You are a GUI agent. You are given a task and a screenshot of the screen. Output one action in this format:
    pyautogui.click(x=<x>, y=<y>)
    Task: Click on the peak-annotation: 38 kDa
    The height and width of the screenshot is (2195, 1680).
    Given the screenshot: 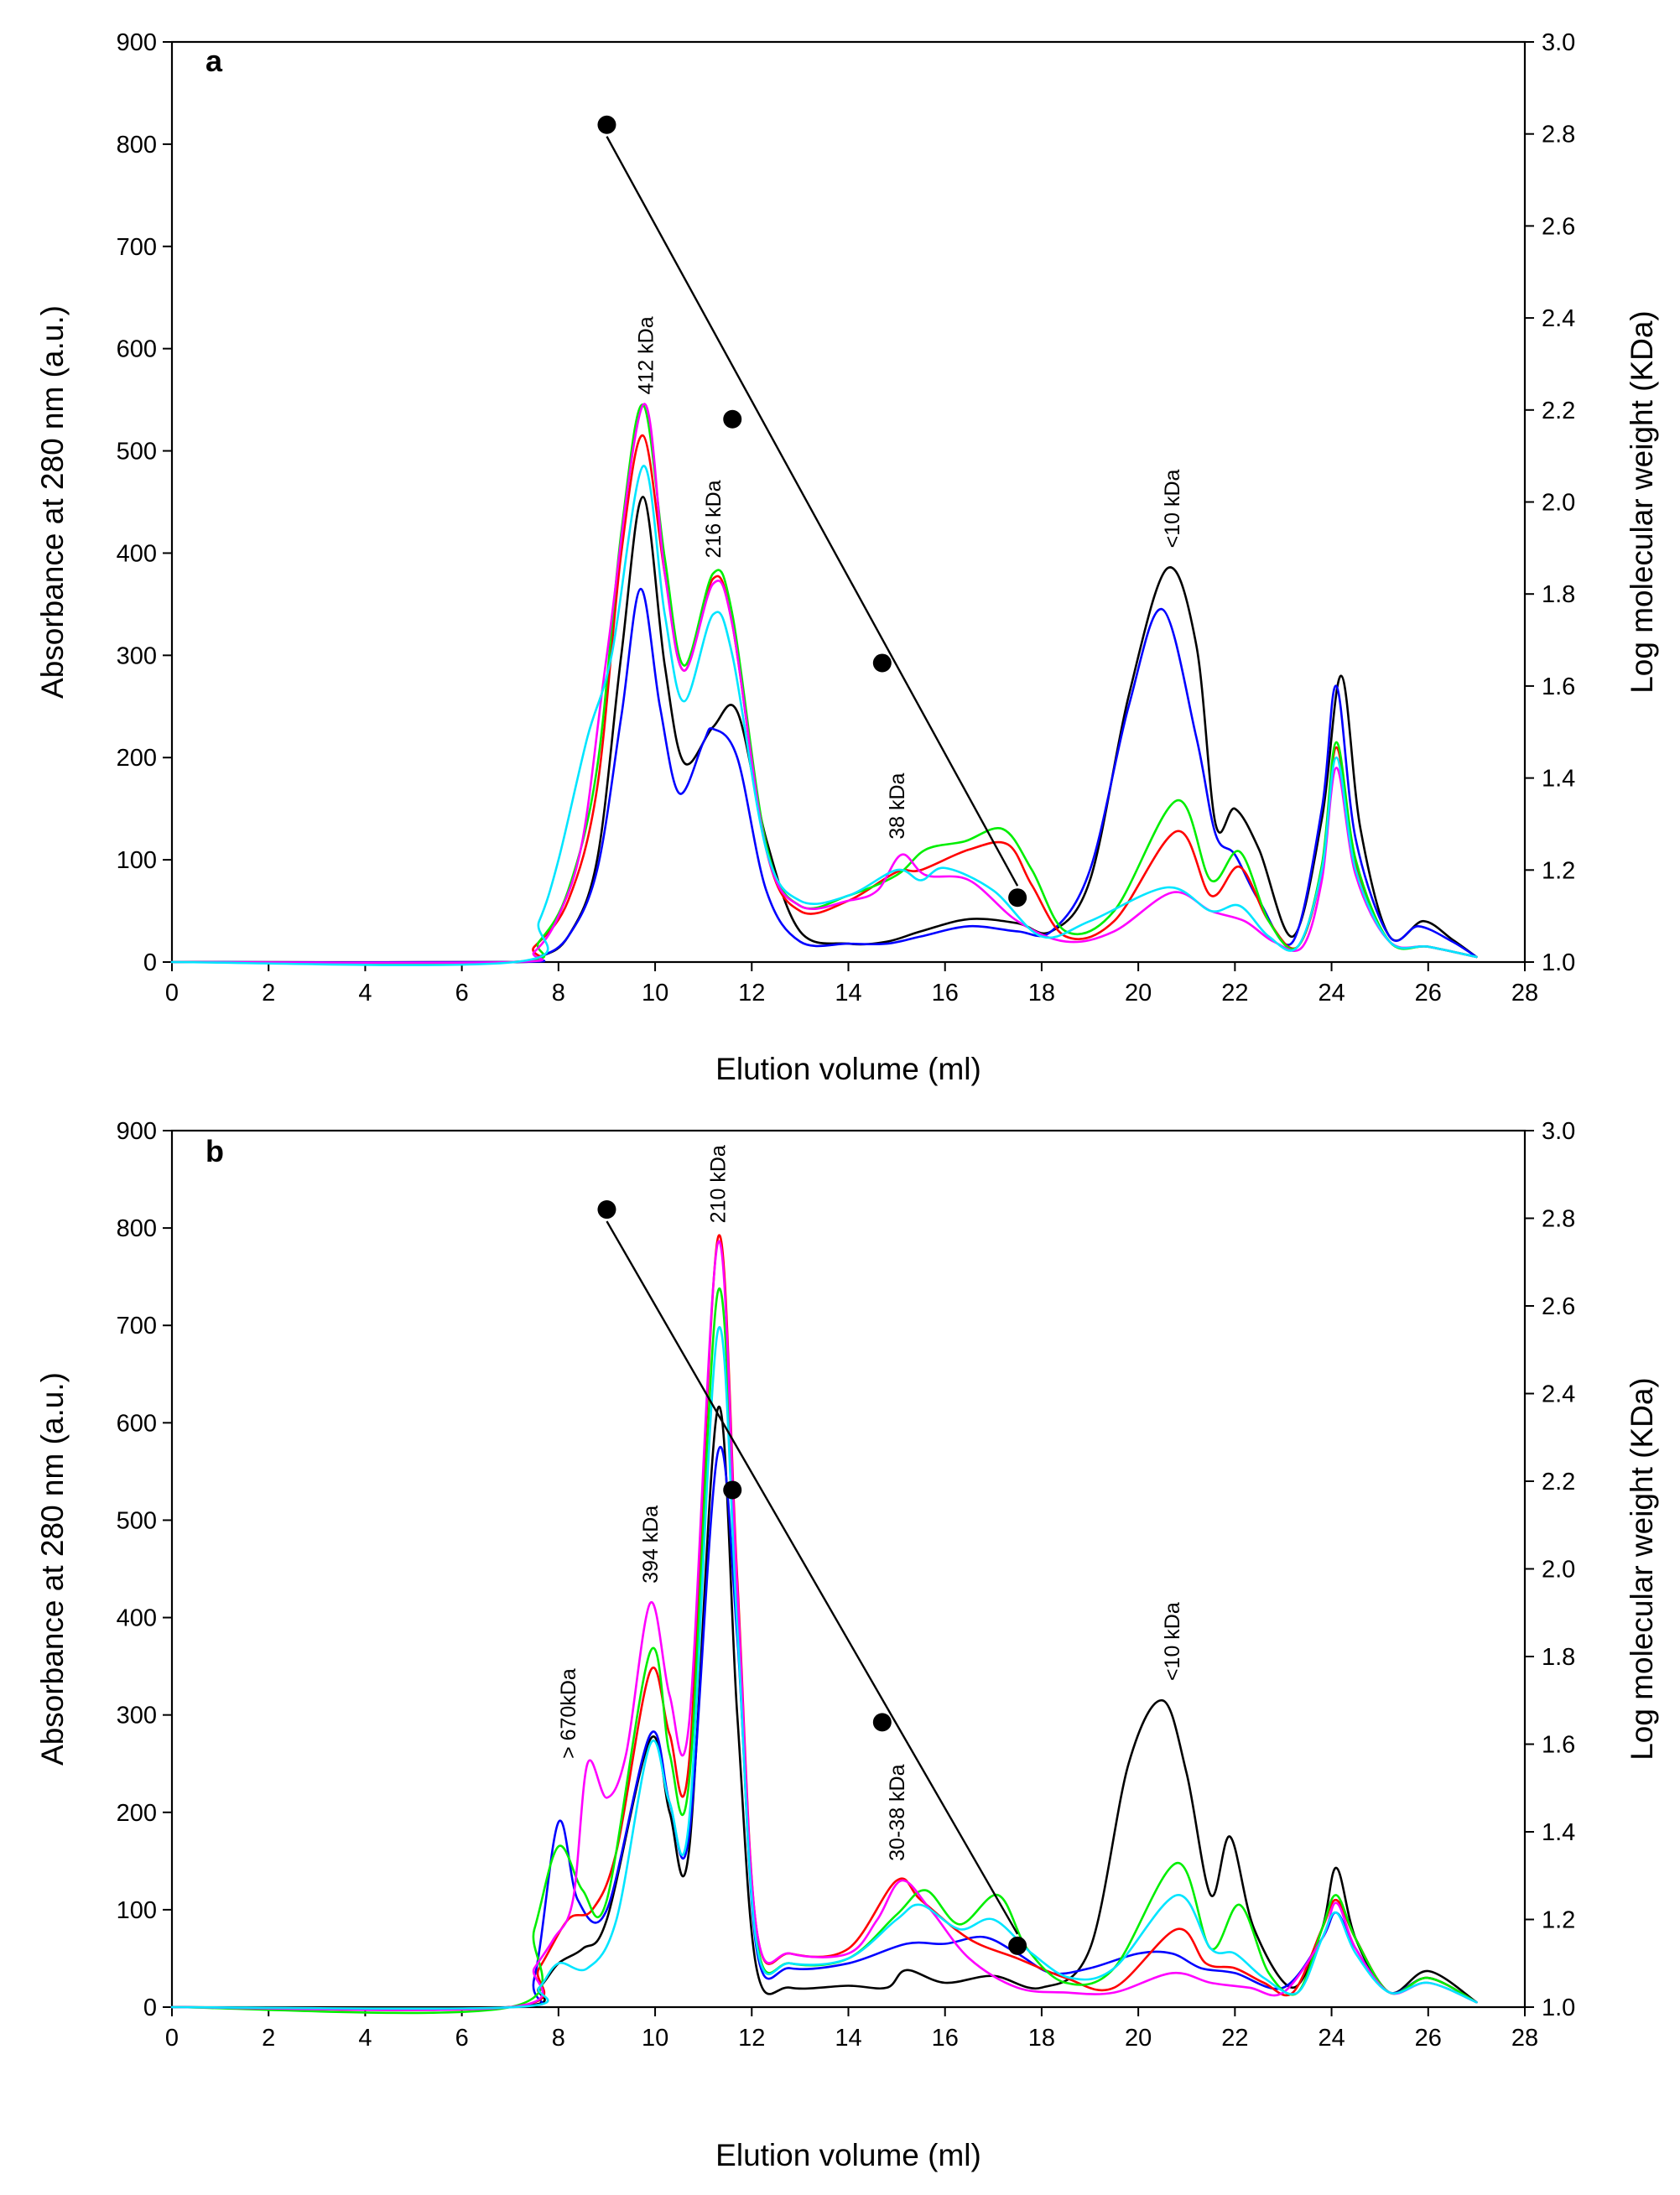 What is the action you would take?
    pyautogui.click(x=897, y=805)
    